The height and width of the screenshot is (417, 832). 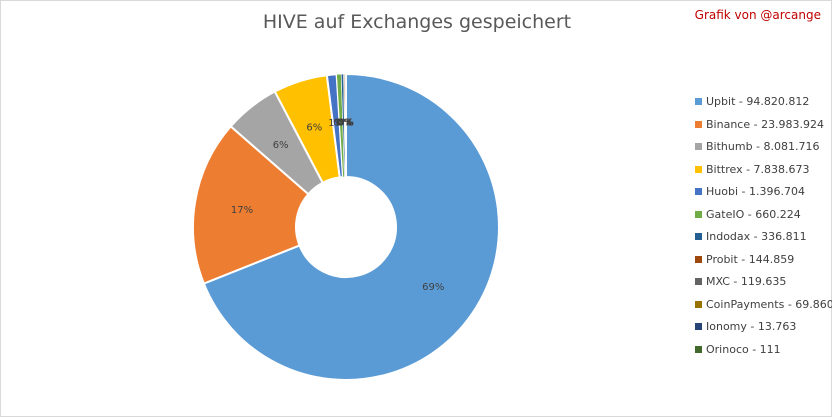 What do you see at coordinates (314, 127) in the screenshot?
I see `data-label-bittrex: 6%` at bounding box center [314, 127].